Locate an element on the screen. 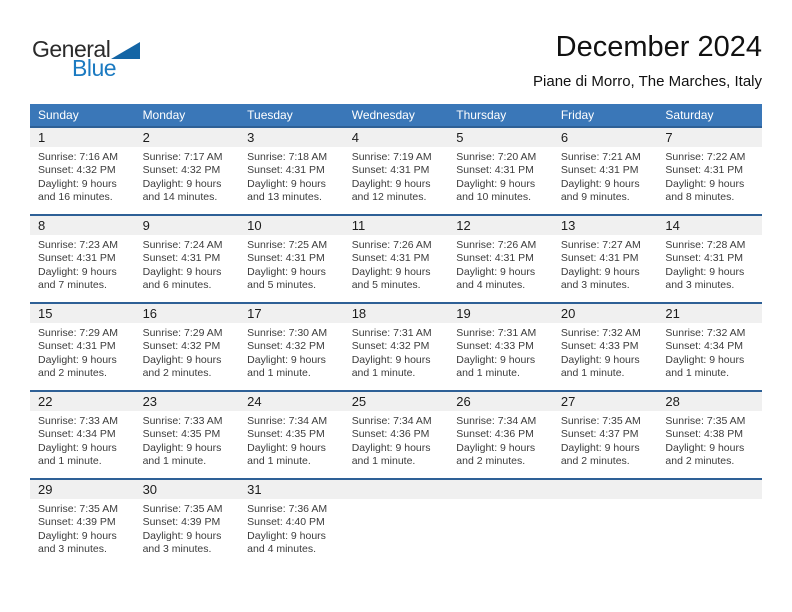 The image size is (792, 612). sunrise-text: Sunrise: 7:21 AM is located at coordinates (600, 157).